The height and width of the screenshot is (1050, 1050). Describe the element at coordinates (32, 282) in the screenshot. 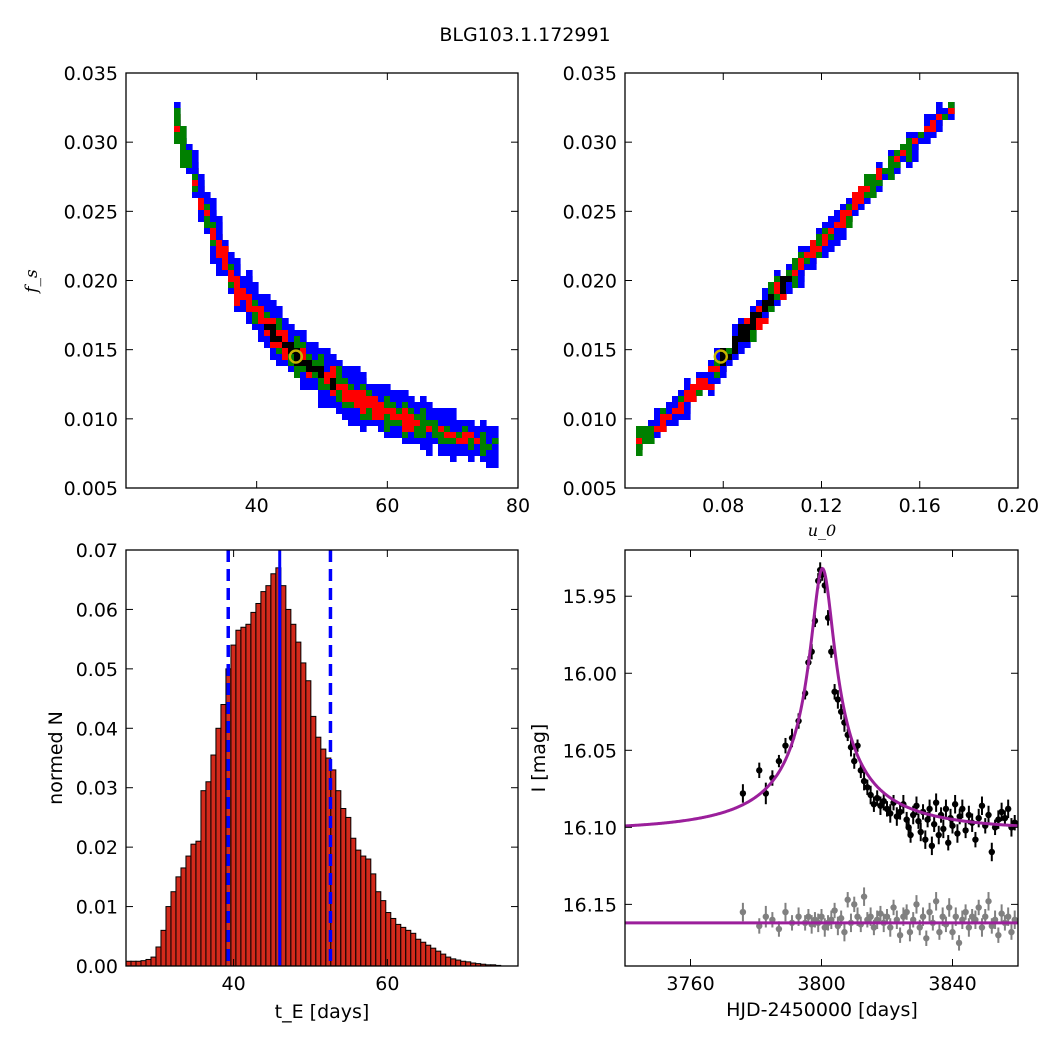

I see `tl-ylabel: f_s` at that location.